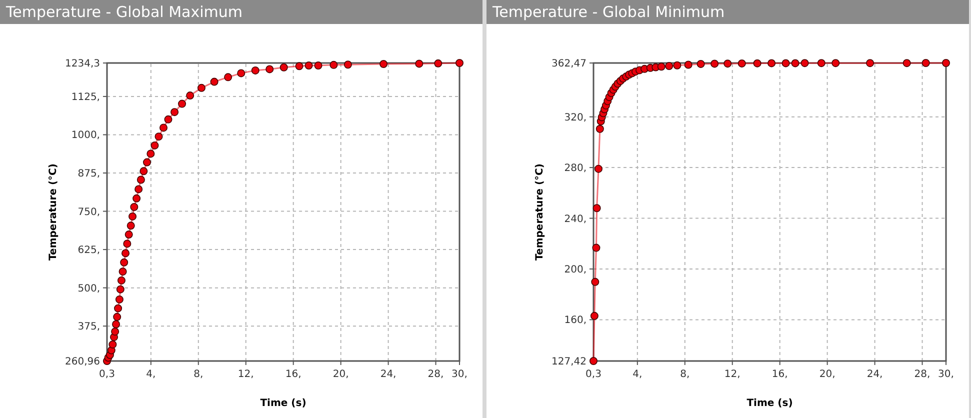 This screenshot has width=971, height=418. I want to click on y-tick-label: 362,47, so click(569, 64).